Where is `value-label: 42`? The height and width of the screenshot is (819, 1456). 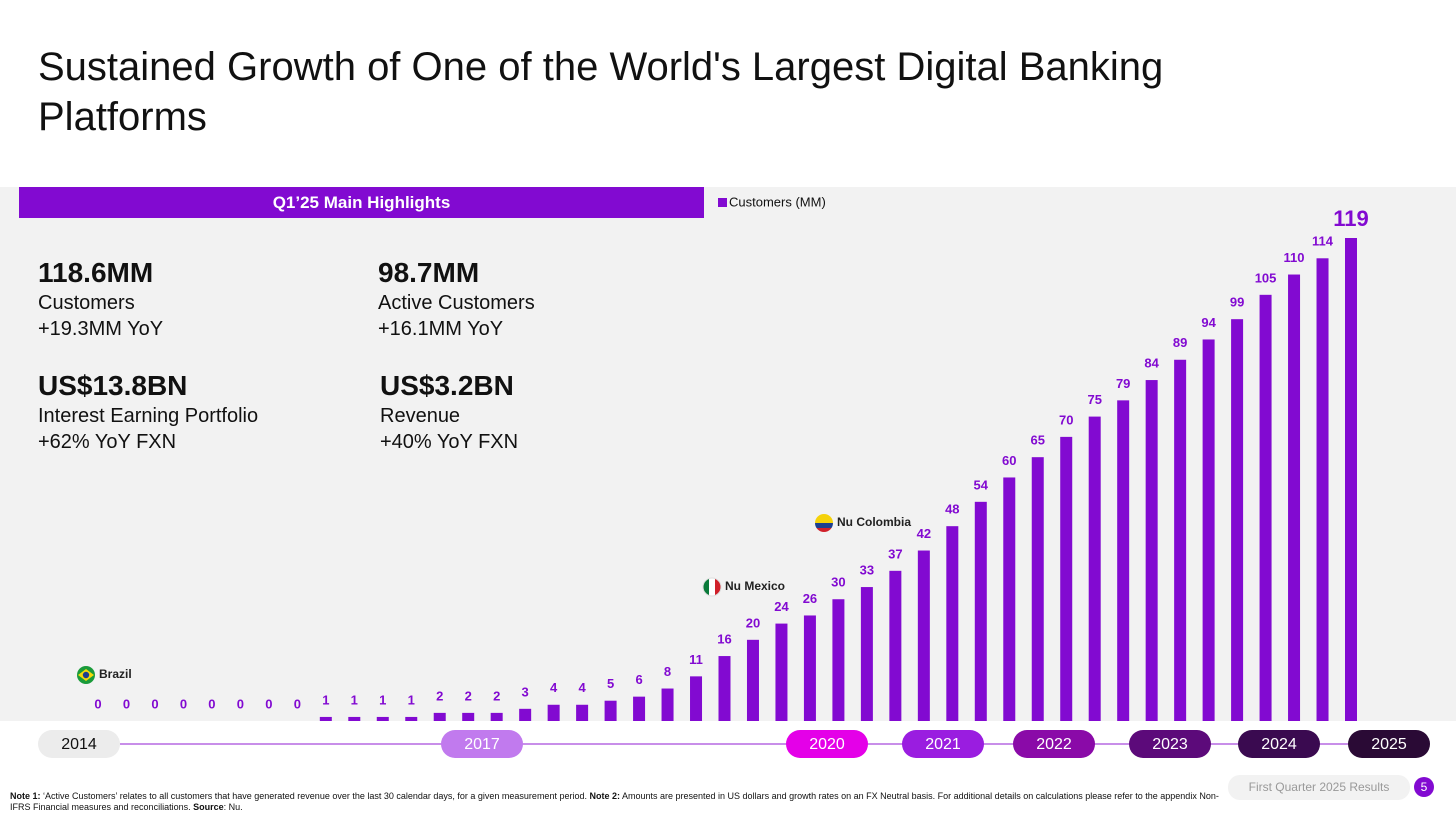 value-label: 42 is located at coordinates (924, 533).